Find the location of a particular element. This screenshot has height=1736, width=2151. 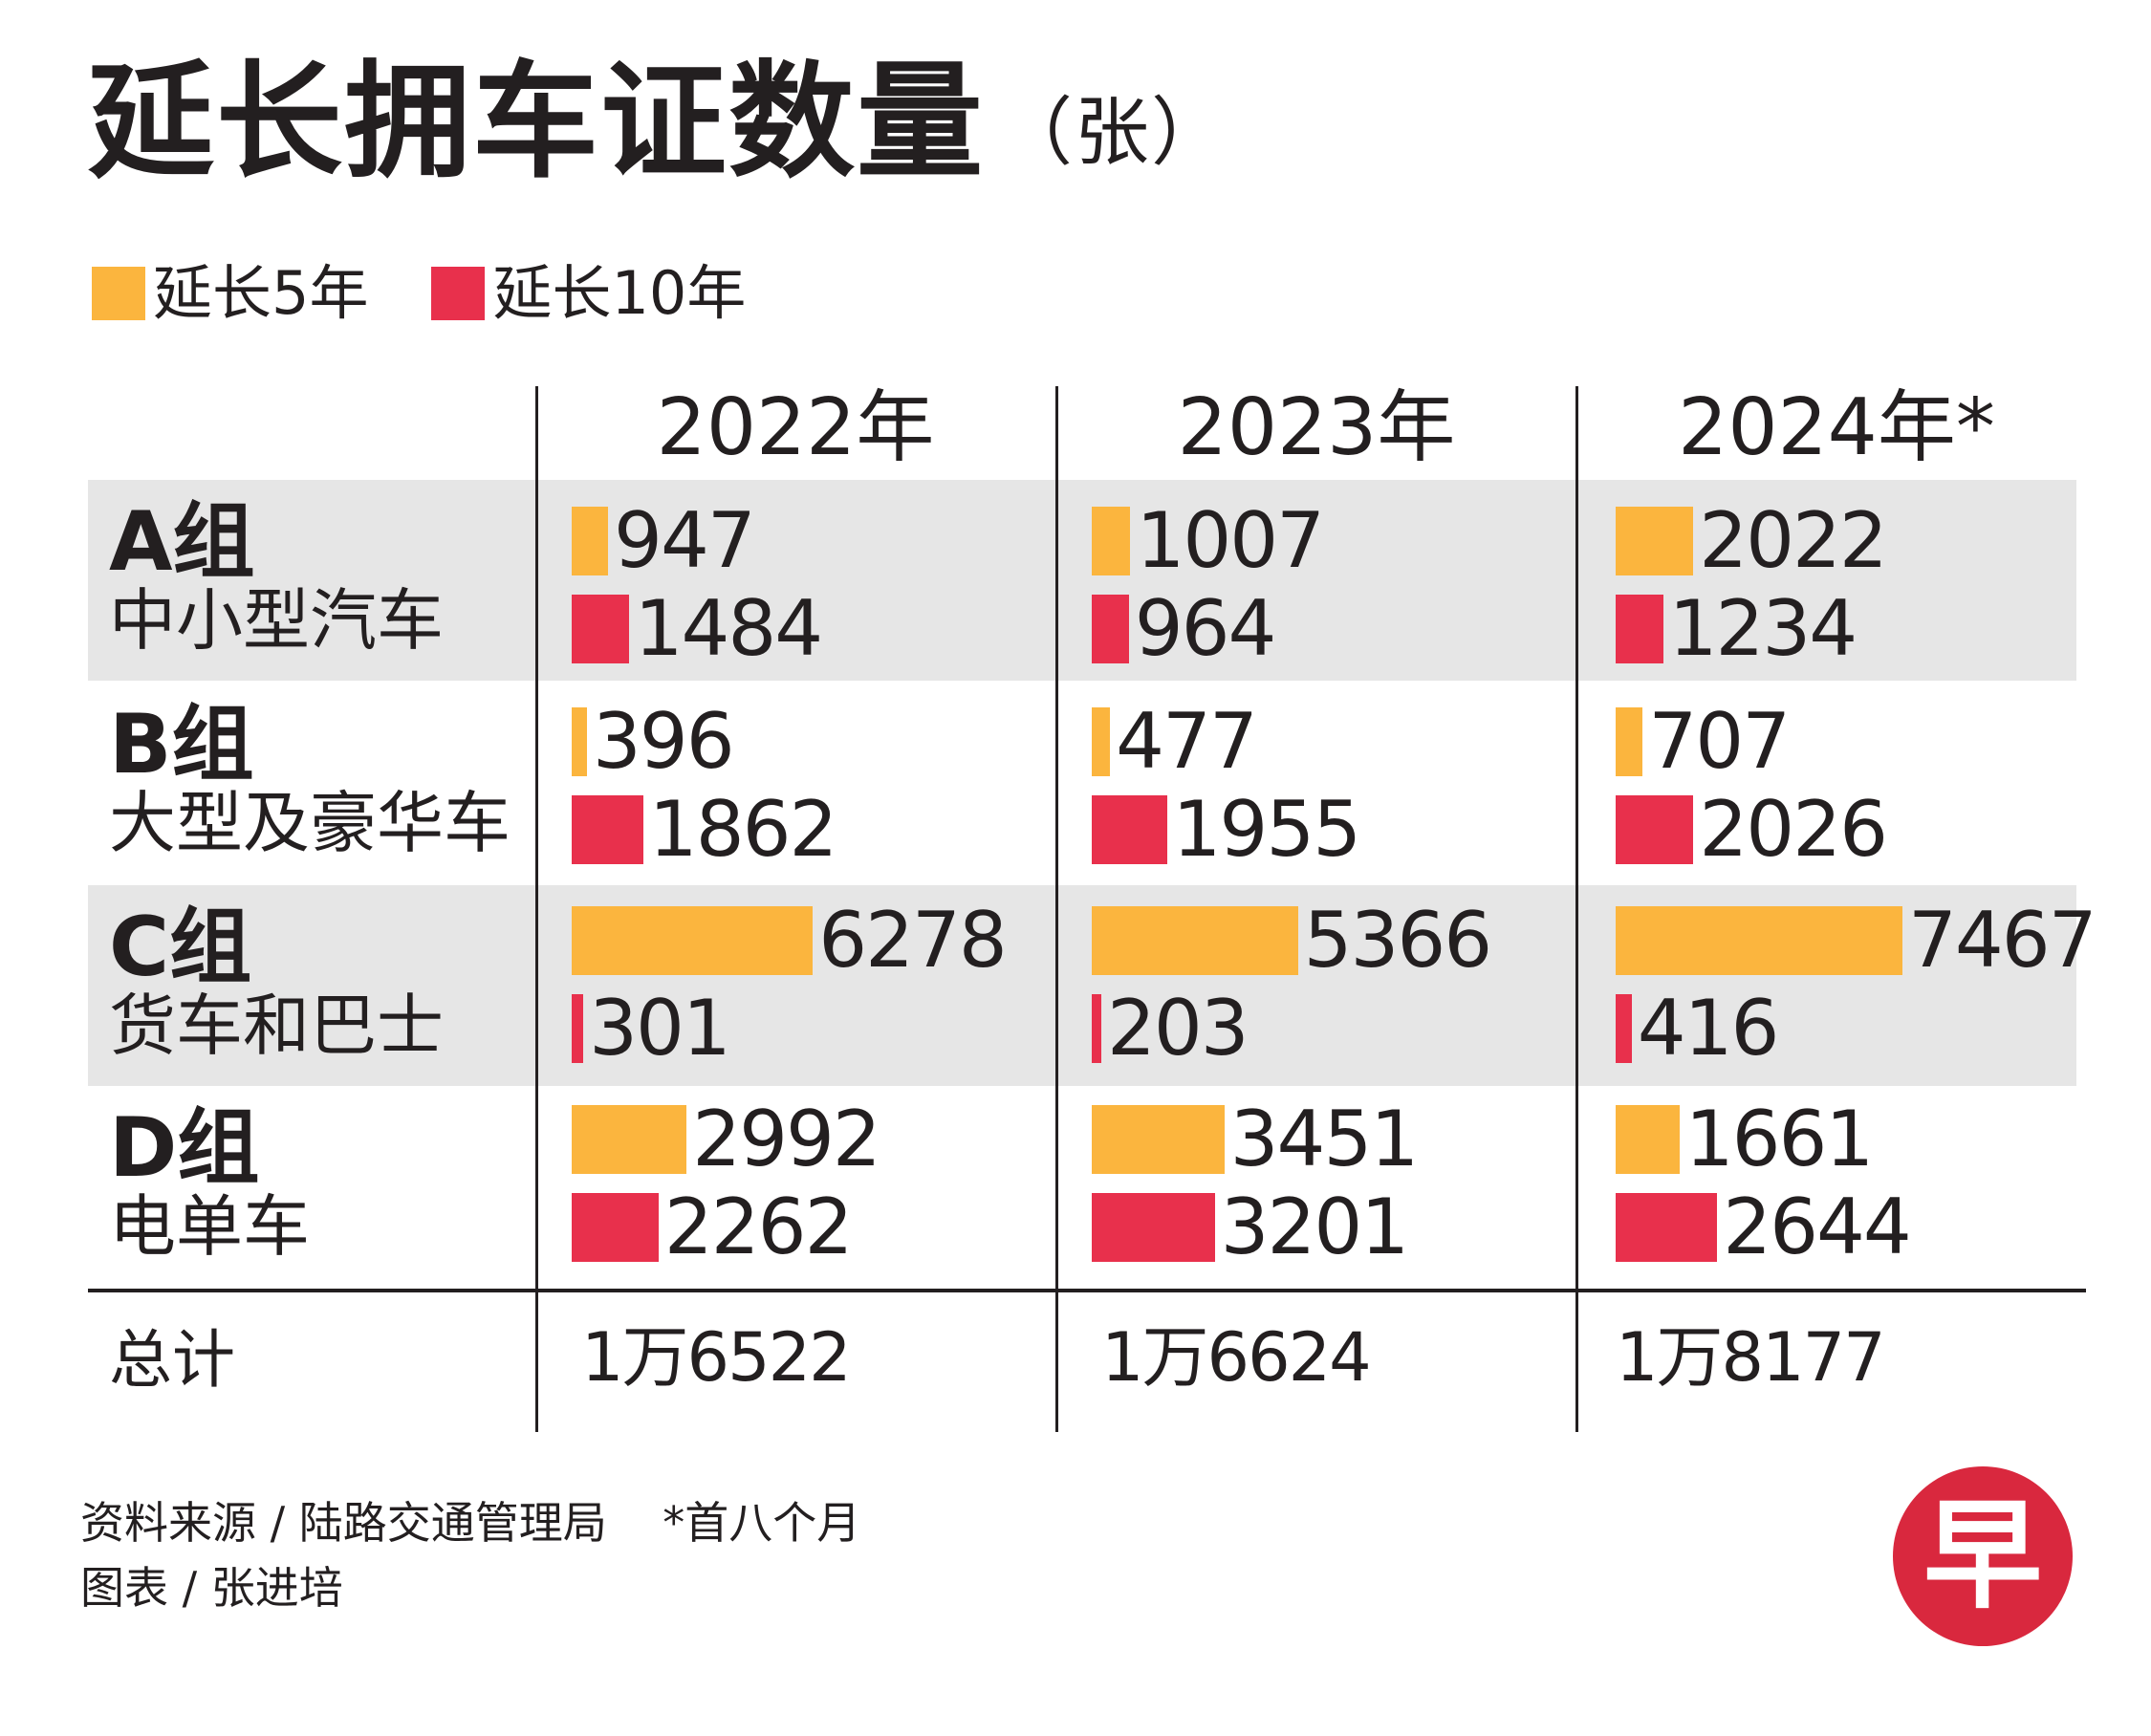

total-value-2023: 1万6624 is located at coordinates (1236, 1357).